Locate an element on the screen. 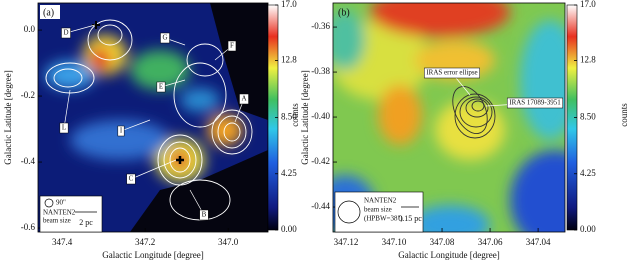  annotation: B is located at coordinates (204, 215).